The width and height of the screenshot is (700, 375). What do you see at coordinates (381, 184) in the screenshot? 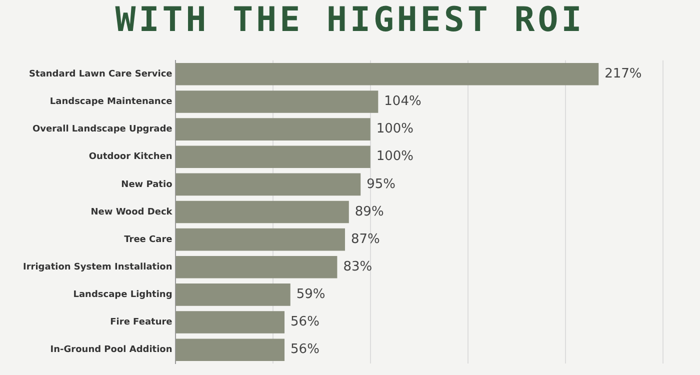
I see `data-label: 95%` at bounding box center [381, 184].